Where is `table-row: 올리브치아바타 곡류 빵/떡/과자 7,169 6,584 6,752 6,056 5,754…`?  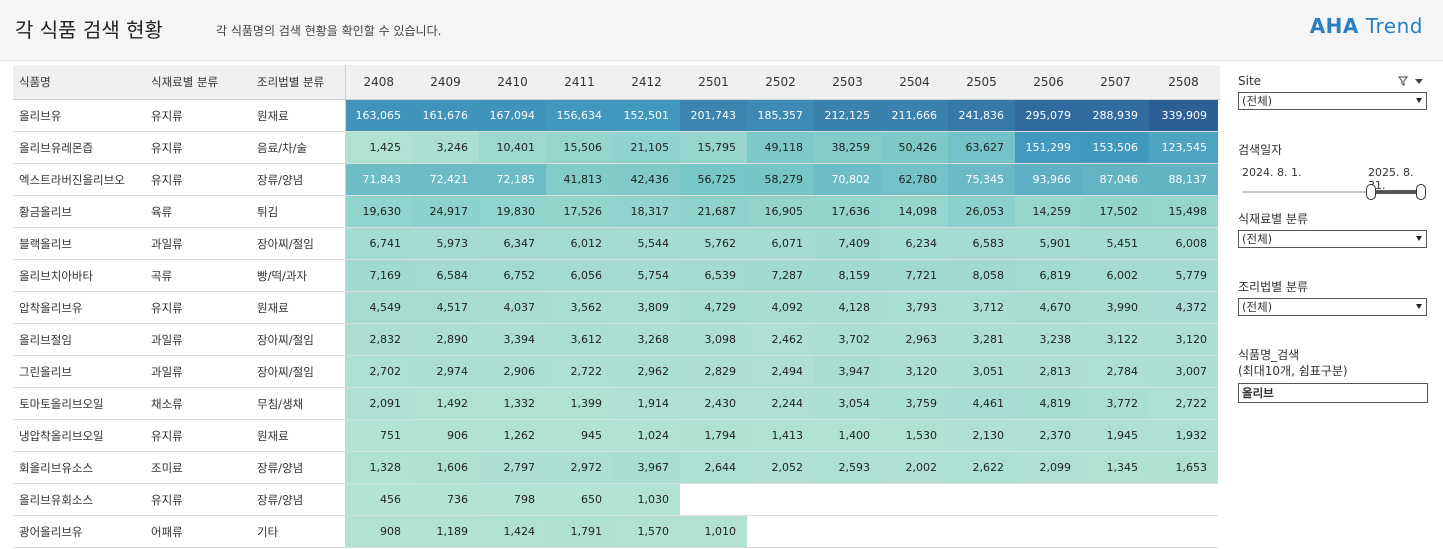 table-row: 올리브치아바타 곡류 빵/떡/과자 7,169 6,584 6,752 6,056 5,754… is located at coordinates (616, 275).